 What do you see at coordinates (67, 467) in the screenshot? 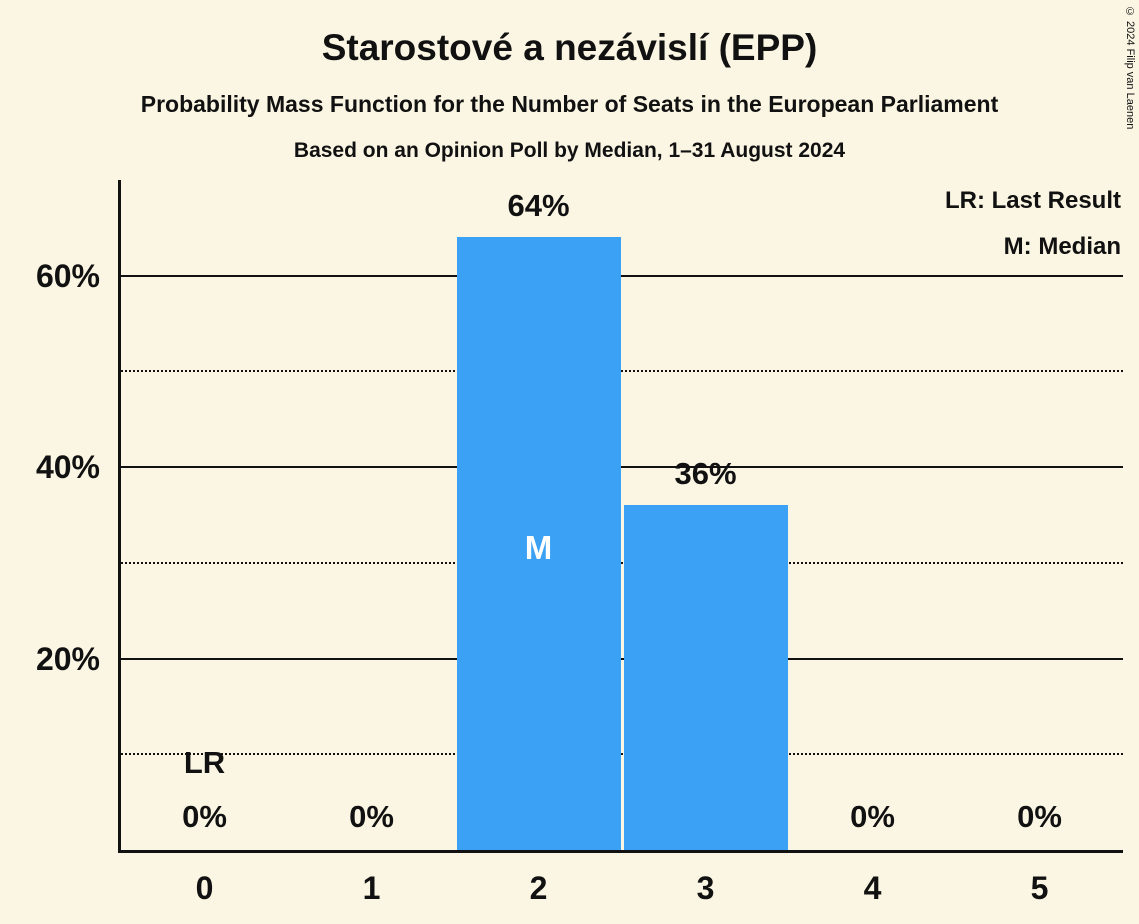
I see `y-tick-40: 40%` at bounding box center [67, 467].